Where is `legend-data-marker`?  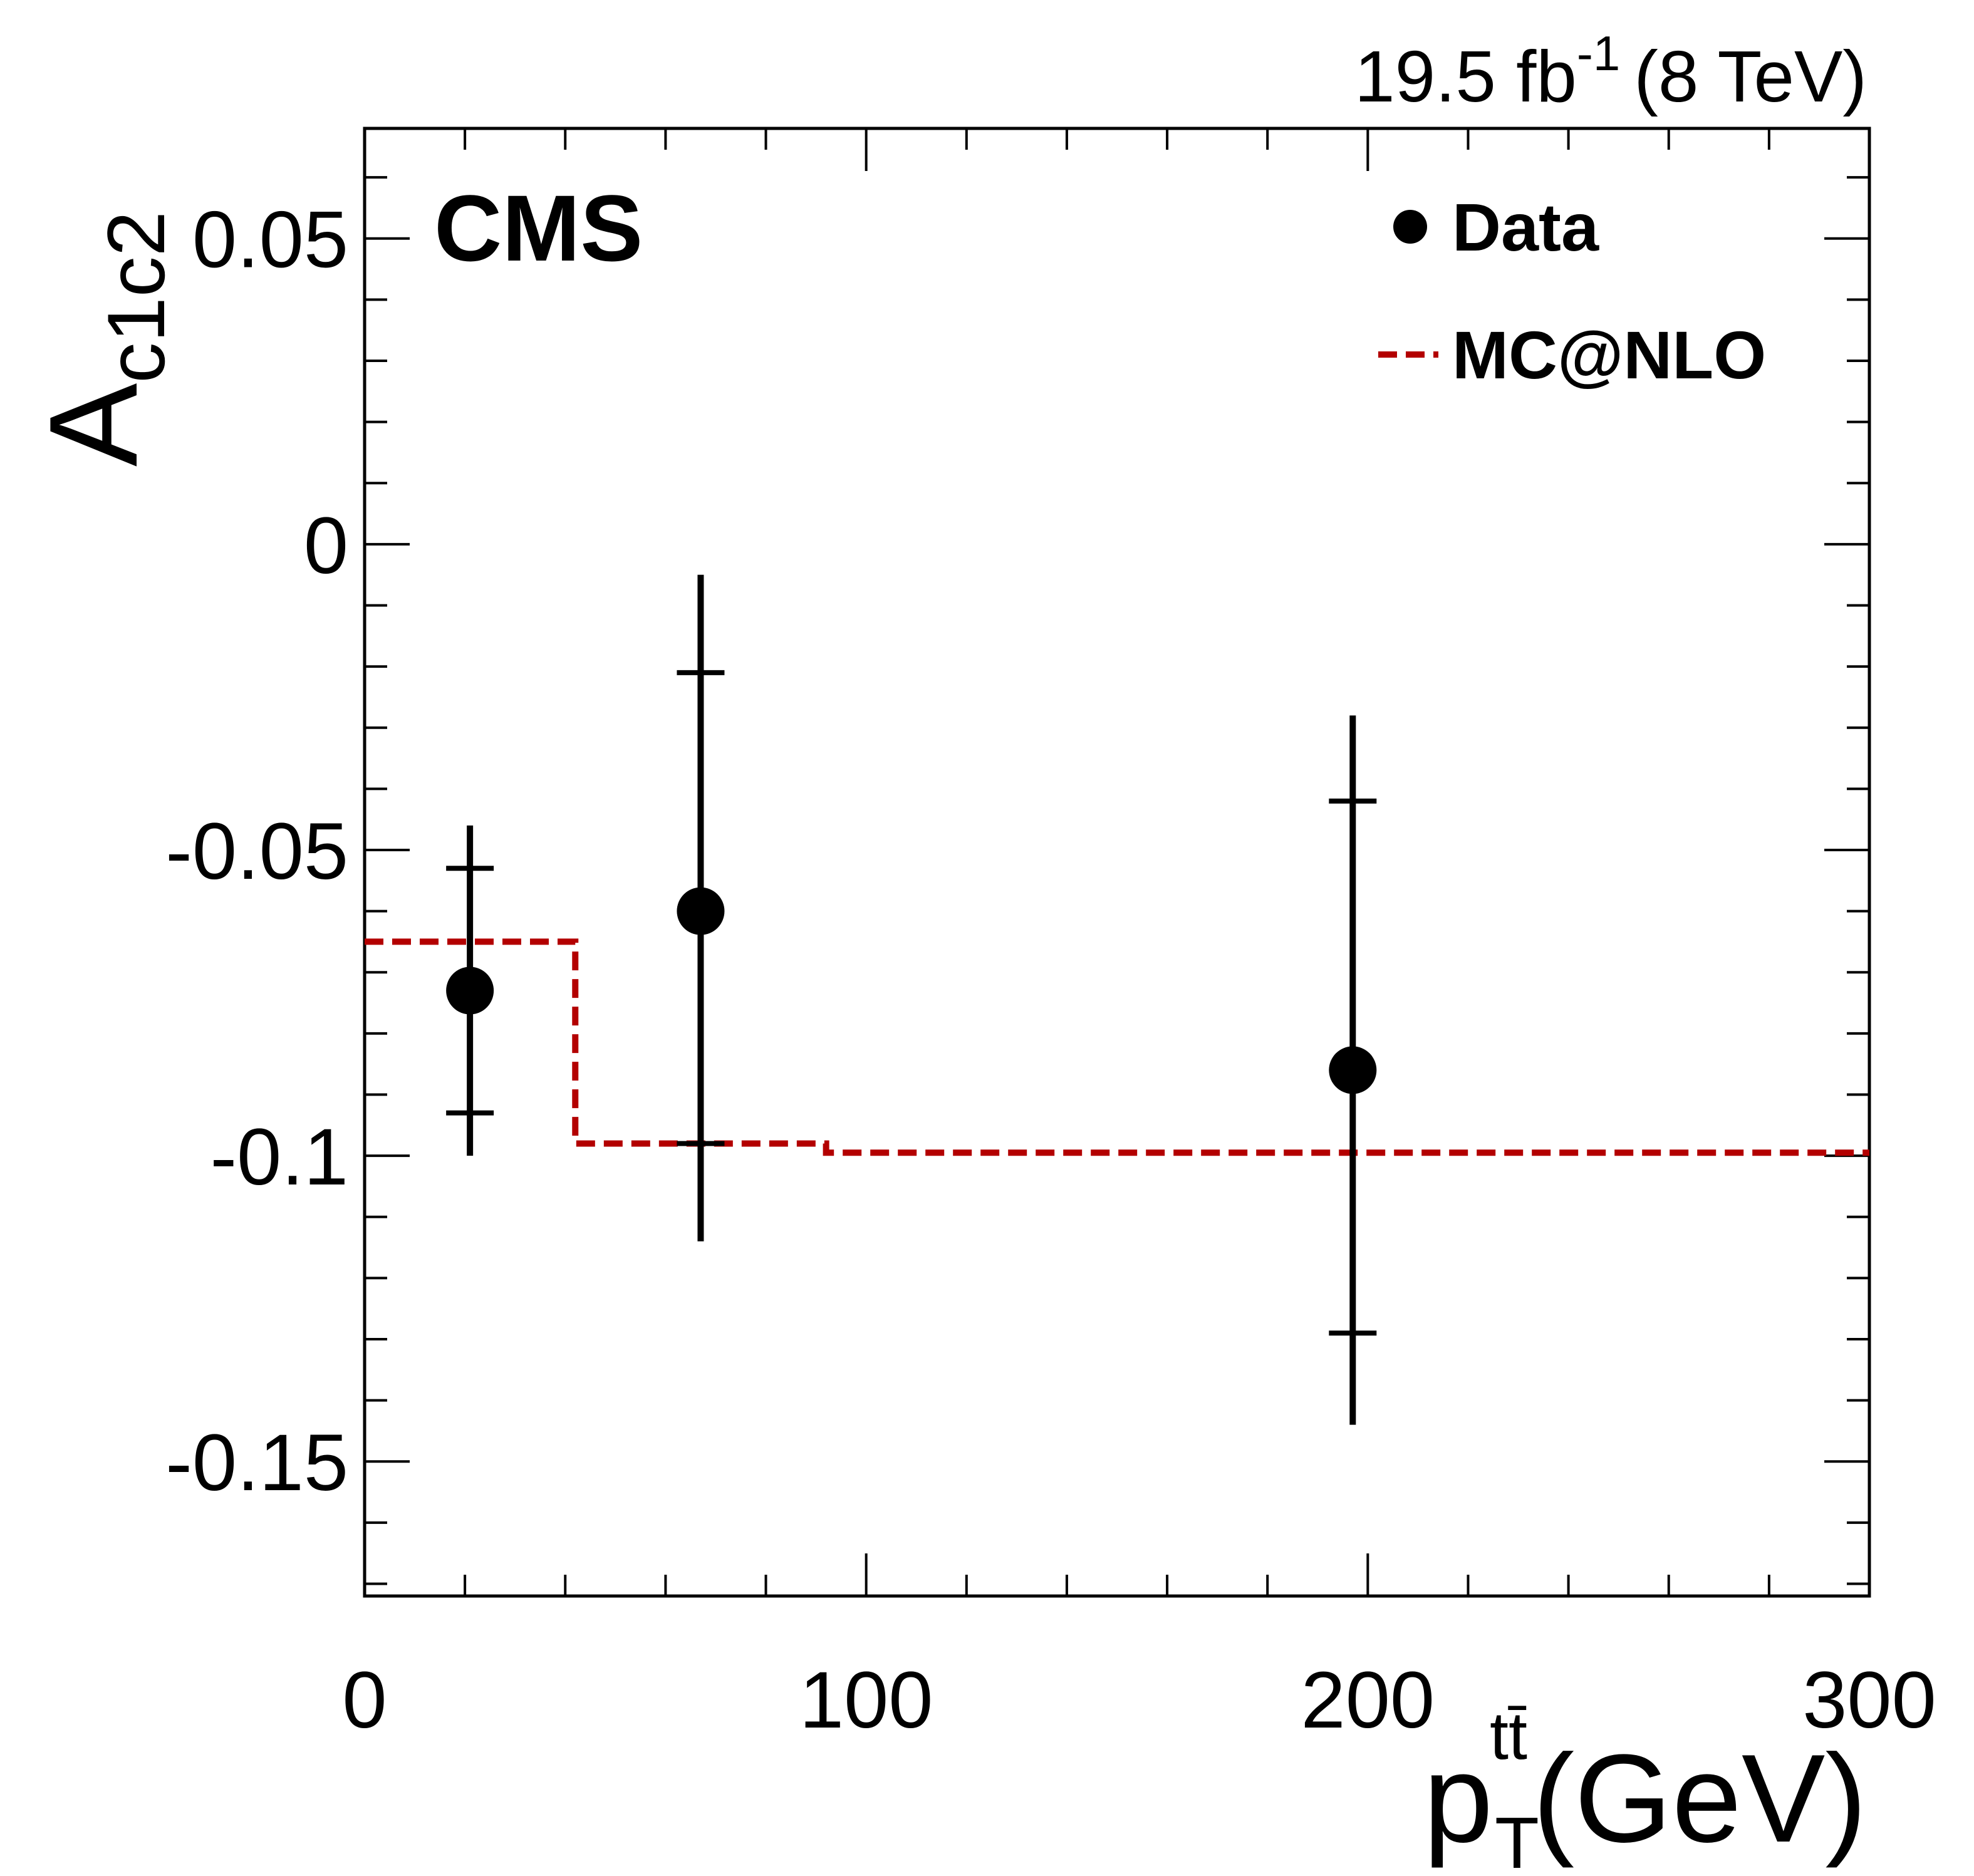 legend-data-marker is located at coordinates (1410, 227).